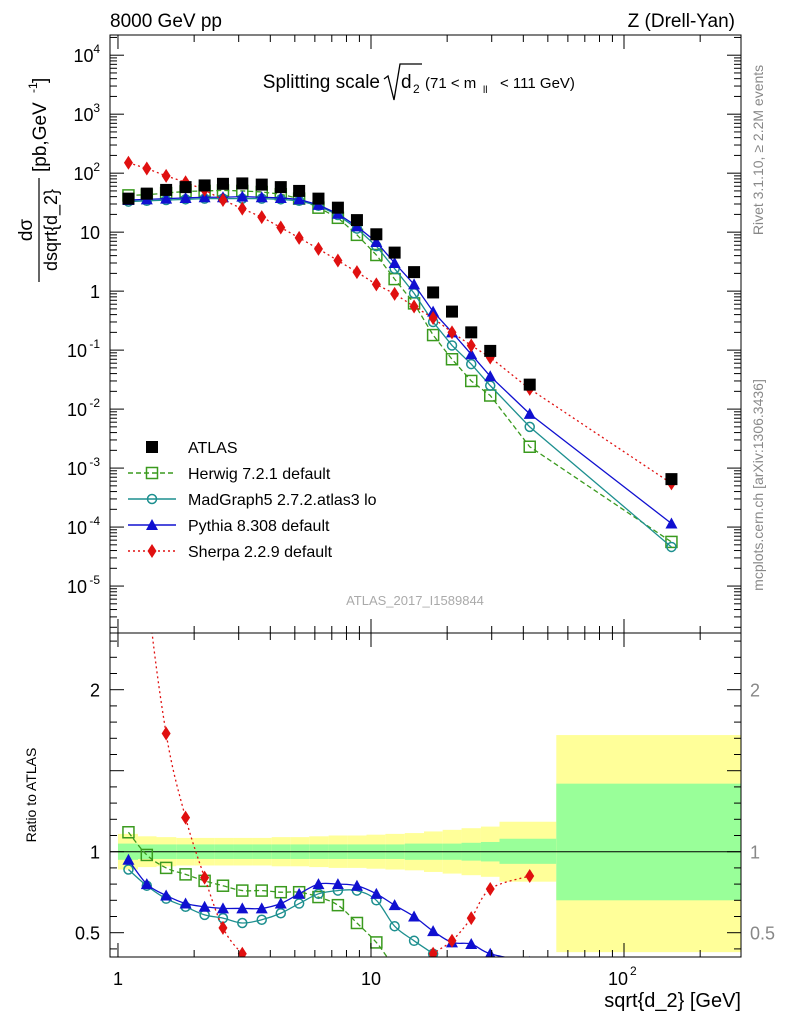 The image size is (786, 1024). I want to click on ylabel-unit: [pb,GeV, so click(40, 137).